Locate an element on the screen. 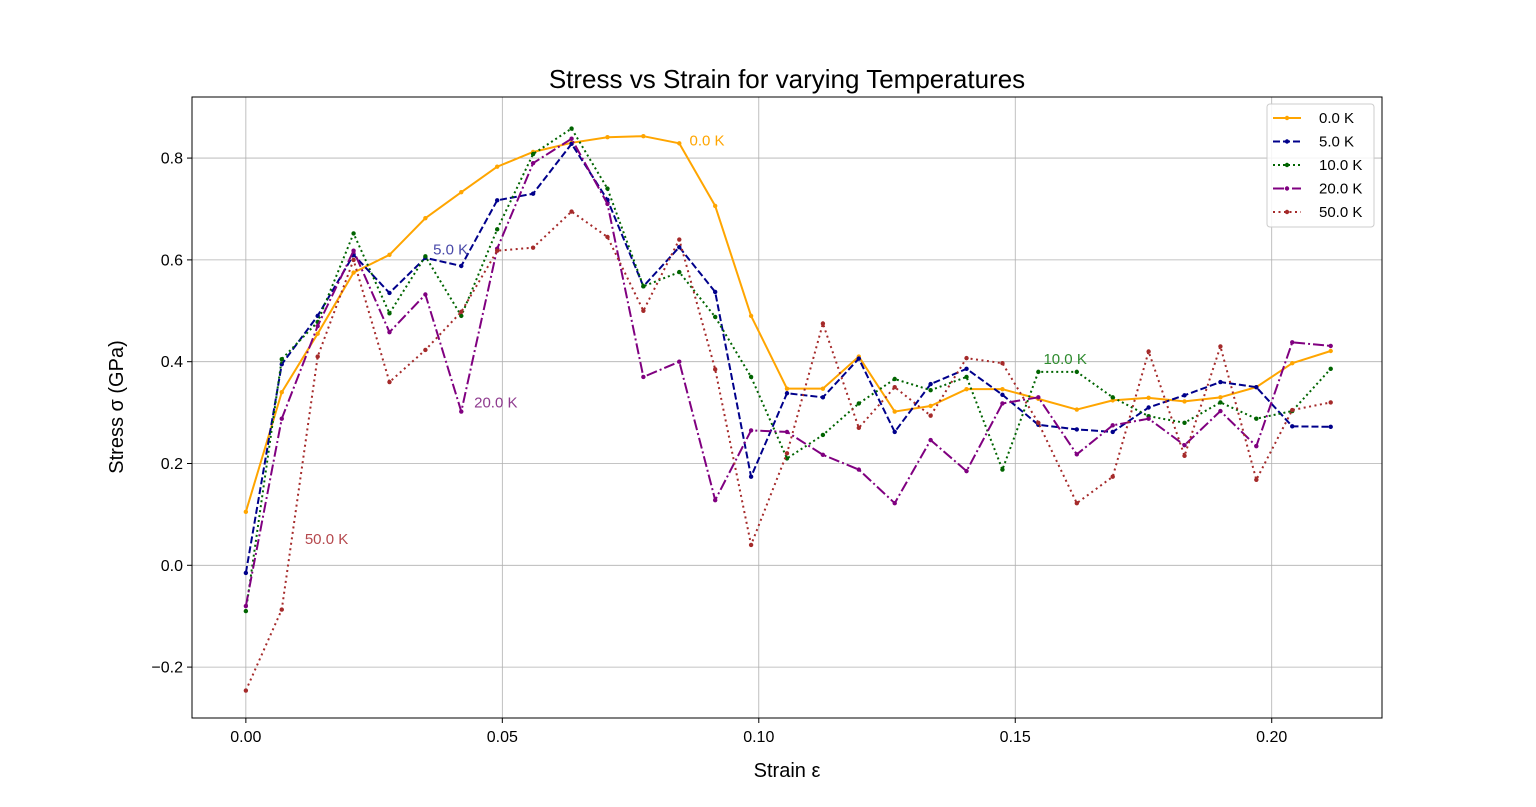 This screenshot has width=1536, height=807. series-annotation: 20.0 K is located at coordinates (495, 402).